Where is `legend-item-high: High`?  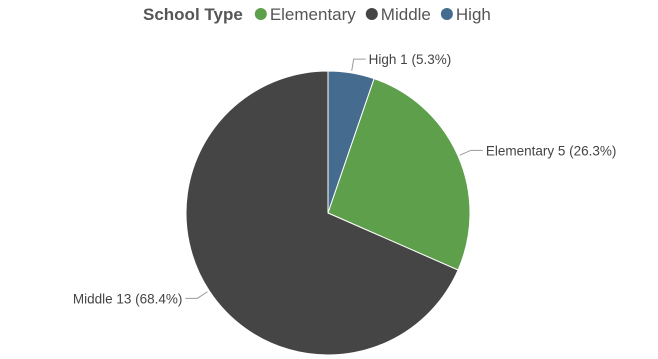
legend-item-high: High is located at coordinates (473, 14).